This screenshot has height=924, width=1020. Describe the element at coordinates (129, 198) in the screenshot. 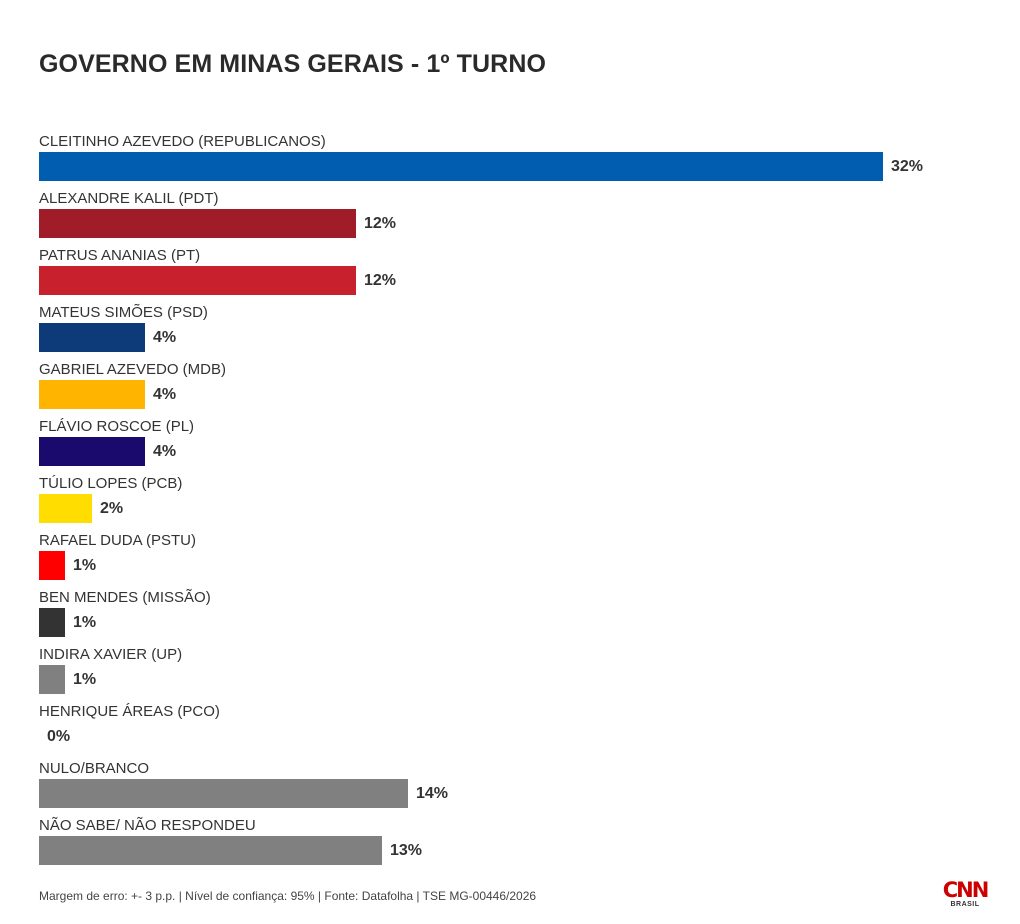

I see `category-label: ALEXANDRE KALIL (PDT)` at that location.